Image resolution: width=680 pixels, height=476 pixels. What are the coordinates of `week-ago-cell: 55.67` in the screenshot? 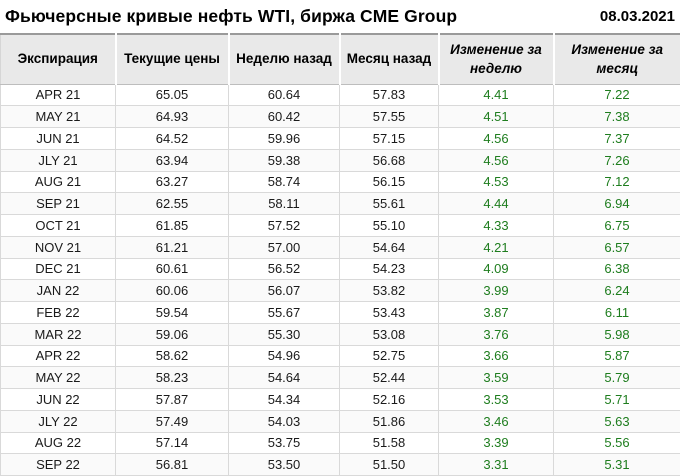 It's located at (284, 312).